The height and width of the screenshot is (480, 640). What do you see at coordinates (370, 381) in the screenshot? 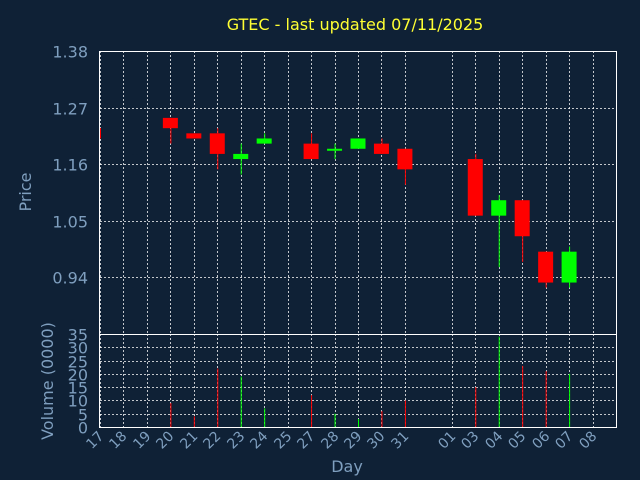
I see `volume-series` at bounding box center [370, 381].